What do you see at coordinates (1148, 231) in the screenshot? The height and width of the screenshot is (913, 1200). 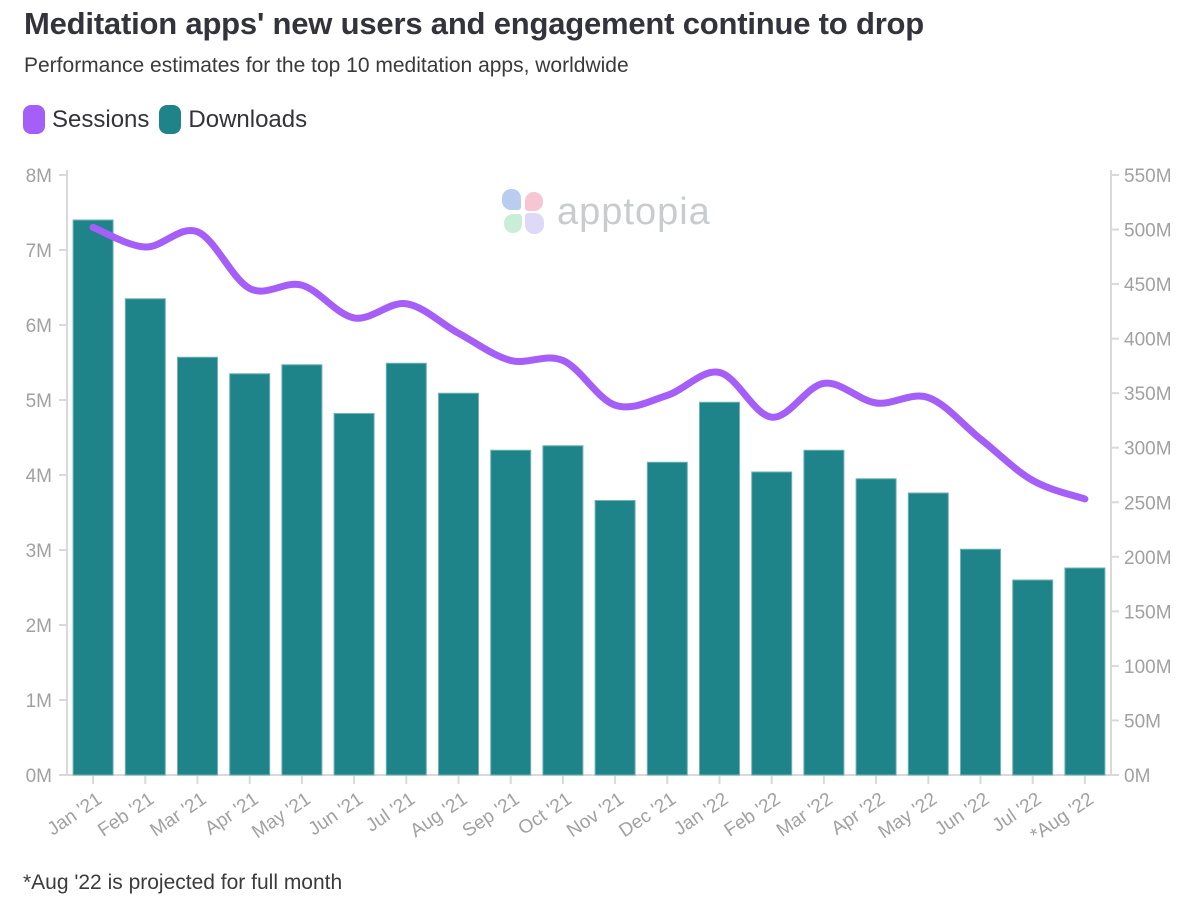 I see `right-axis-tick: 500M` at bounding box center [1148, 231].